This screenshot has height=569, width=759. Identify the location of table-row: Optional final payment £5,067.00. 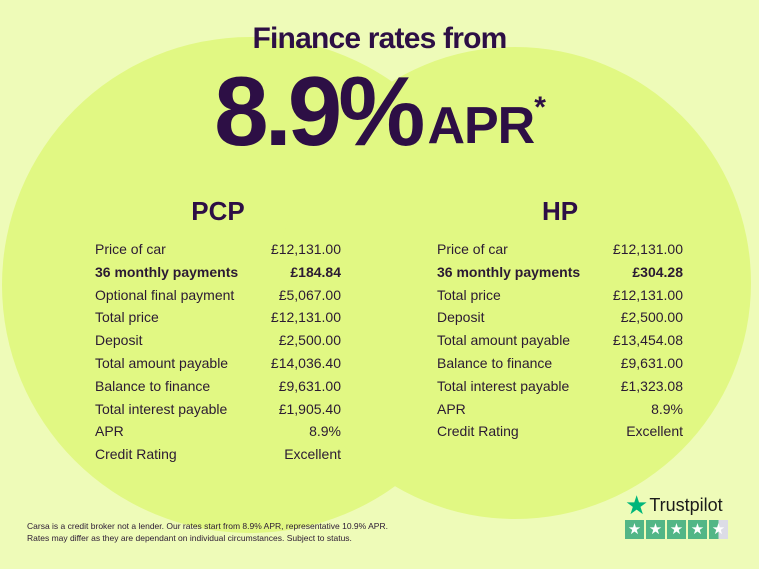
(218, 295).